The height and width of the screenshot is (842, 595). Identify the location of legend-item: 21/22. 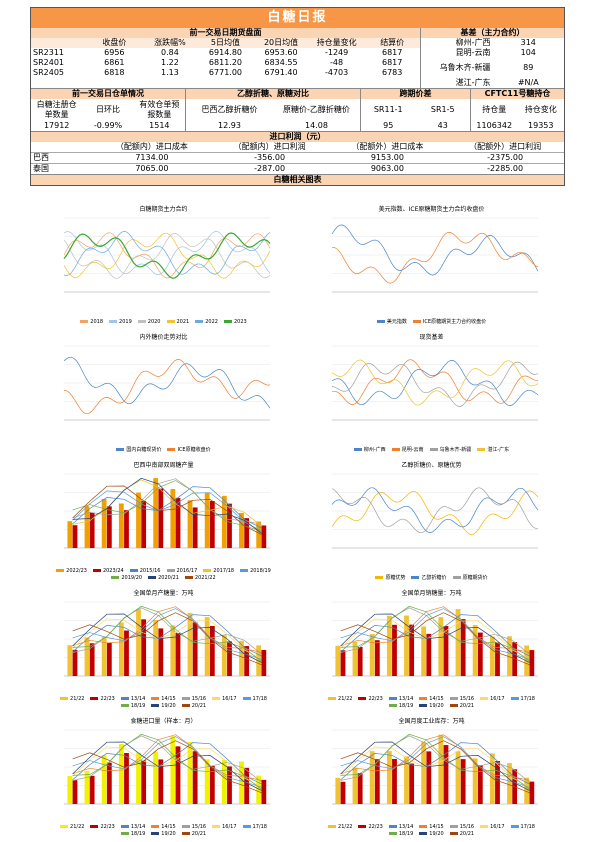
(340, 699).